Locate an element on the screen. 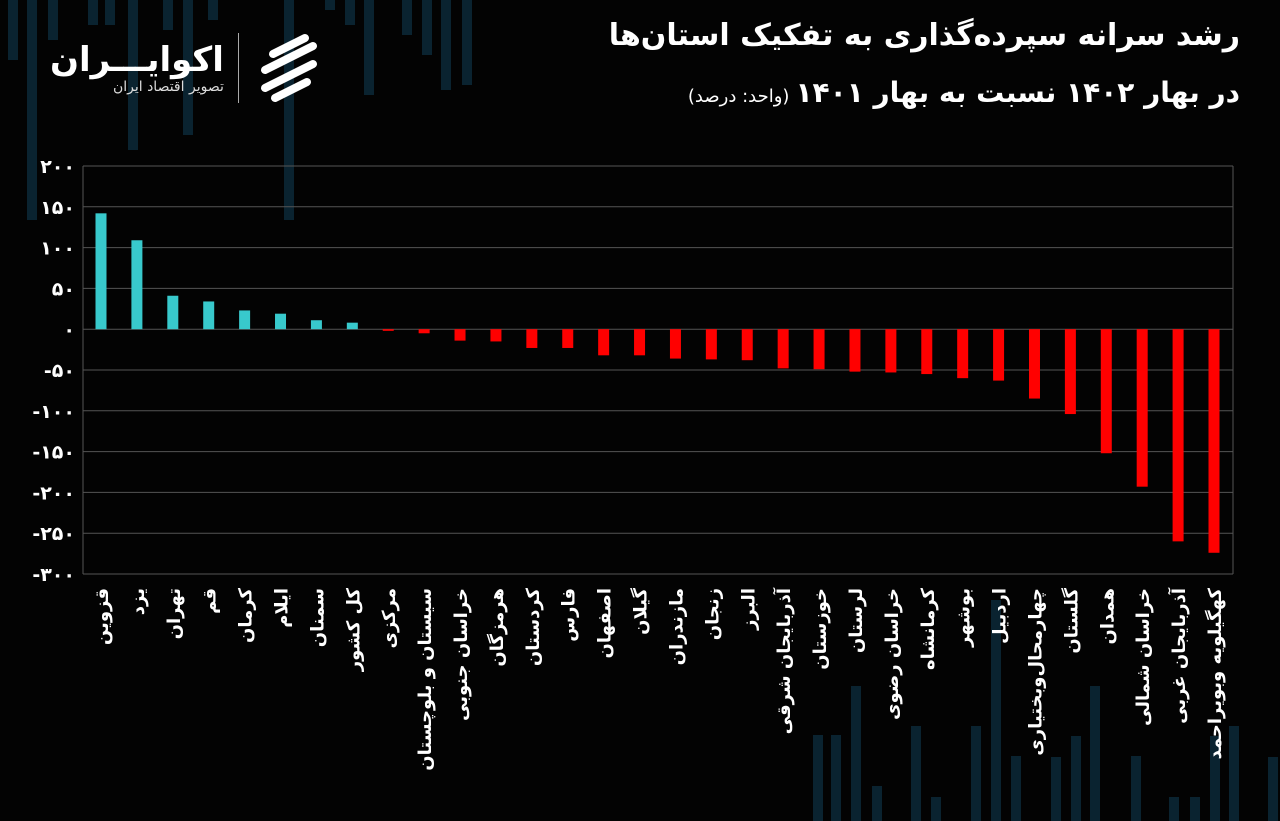  x-tick-label: خراسان جنوبی is located at coordinates (461, 654).